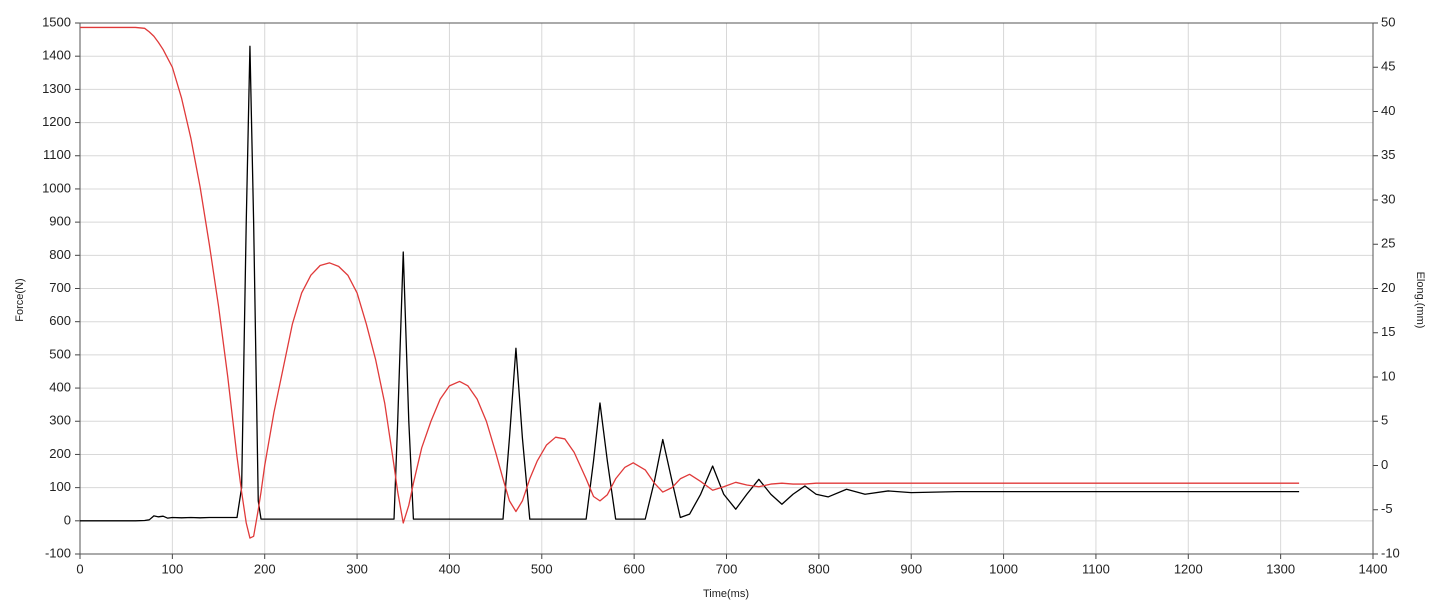  What do you see at coordinates (1388, 243) in the screenshot?
I see `y2-tick-label: 25` at bounding box center [1388, 243].